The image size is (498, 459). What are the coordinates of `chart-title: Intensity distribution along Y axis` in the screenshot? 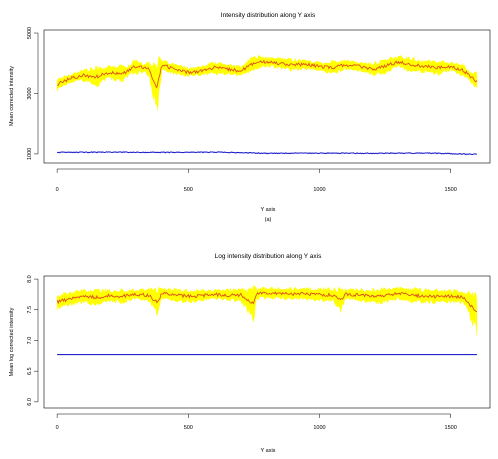 It's located at (268, 15).